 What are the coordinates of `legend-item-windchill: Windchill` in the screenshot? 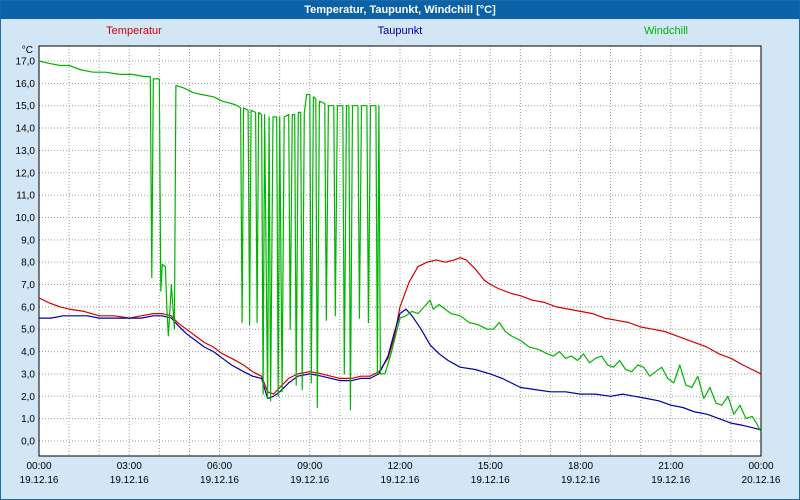 It's located at (666, 31).